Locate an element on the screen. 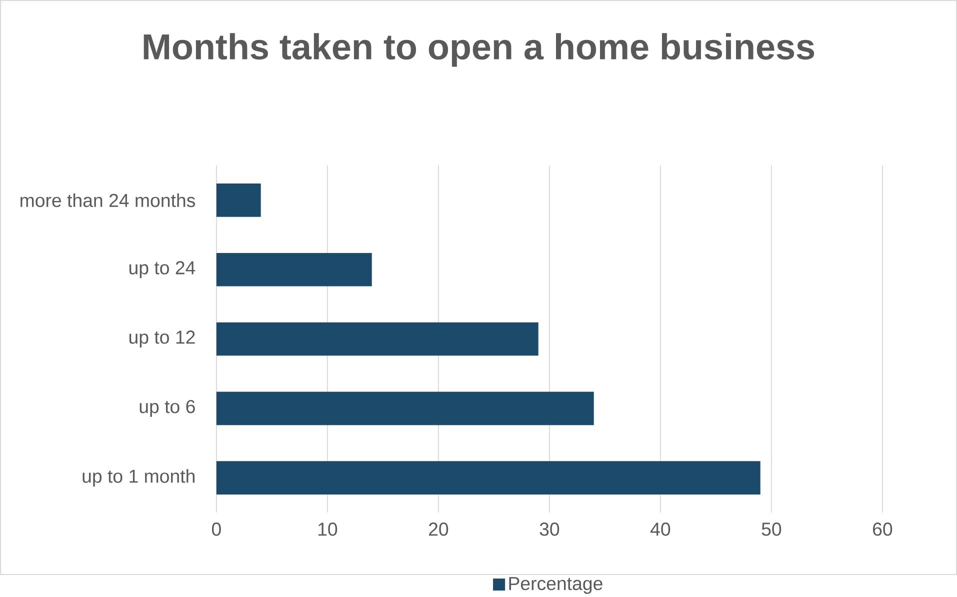 The image size is (957, 597). x-tick-label: 10 is located at coordinates (328, 529).